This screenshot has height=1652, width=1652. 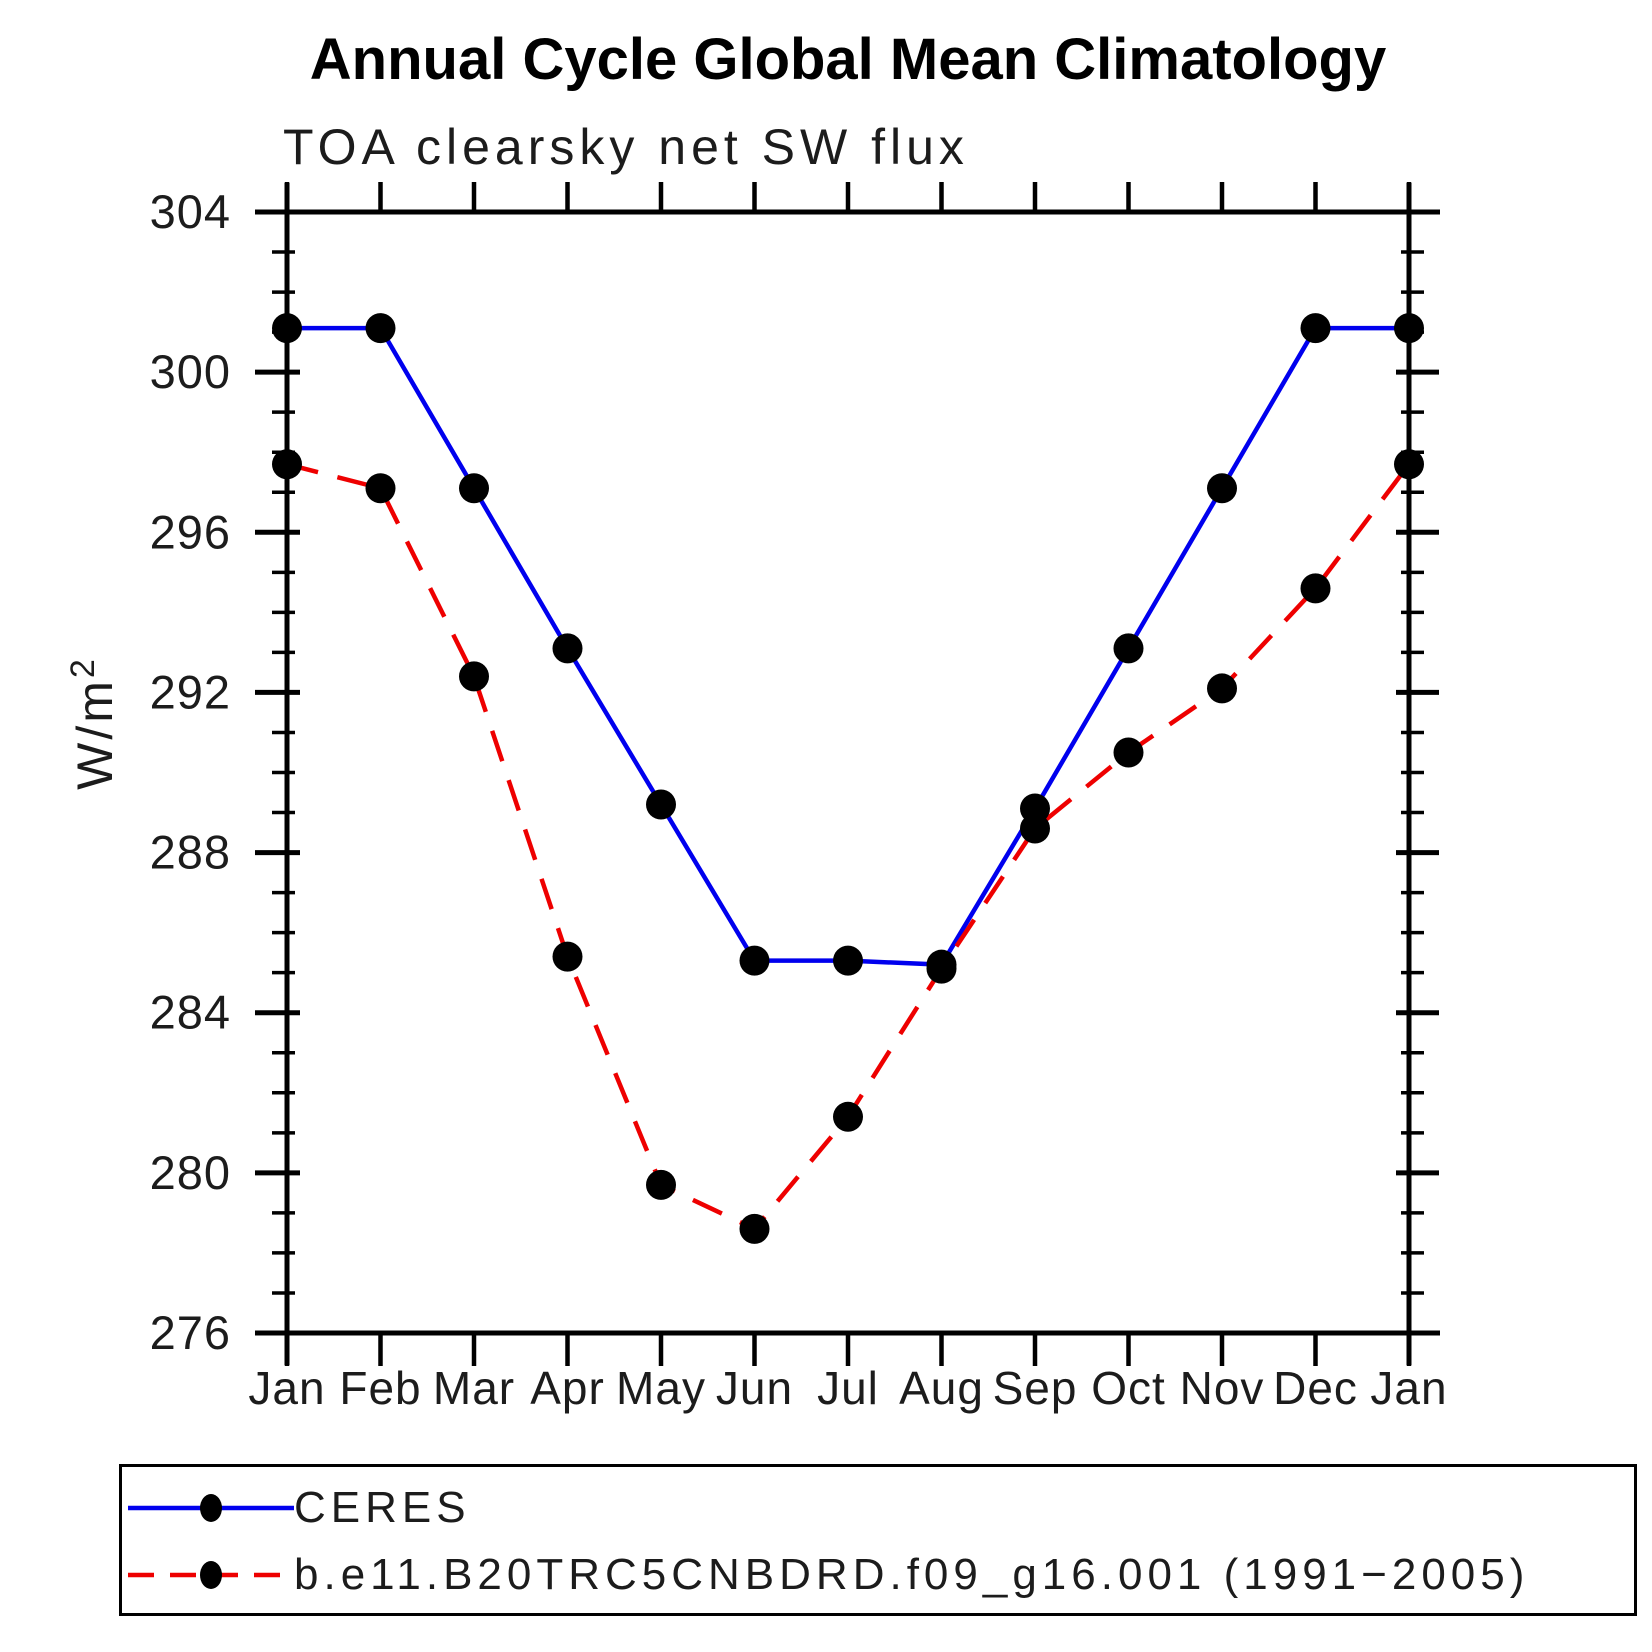 I want to click on x-tick-label: May, so click(x=661, y=1388).